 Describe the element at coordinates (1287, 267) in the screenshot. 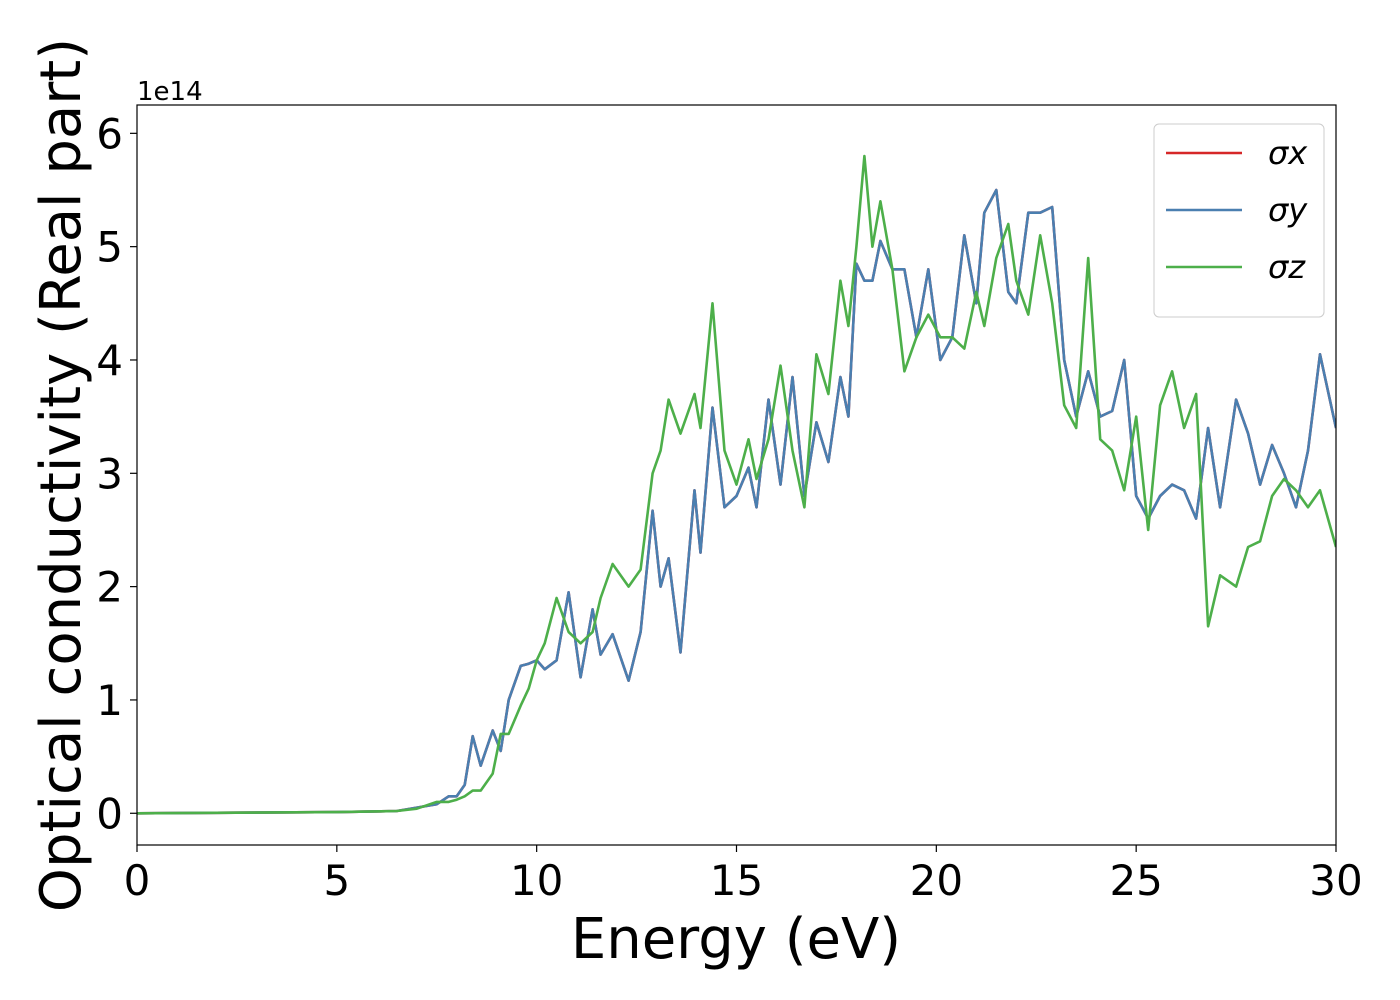

I see `legend-label: σz` at that location.